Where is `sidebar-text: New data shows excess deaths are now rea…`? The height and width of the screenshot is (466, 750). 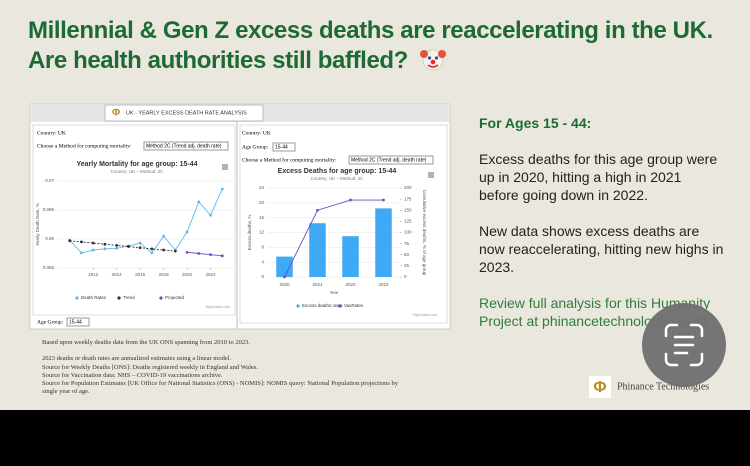
sidebar-text: New data shows excess deaths are now rea… is located at coordinates (601, 249).